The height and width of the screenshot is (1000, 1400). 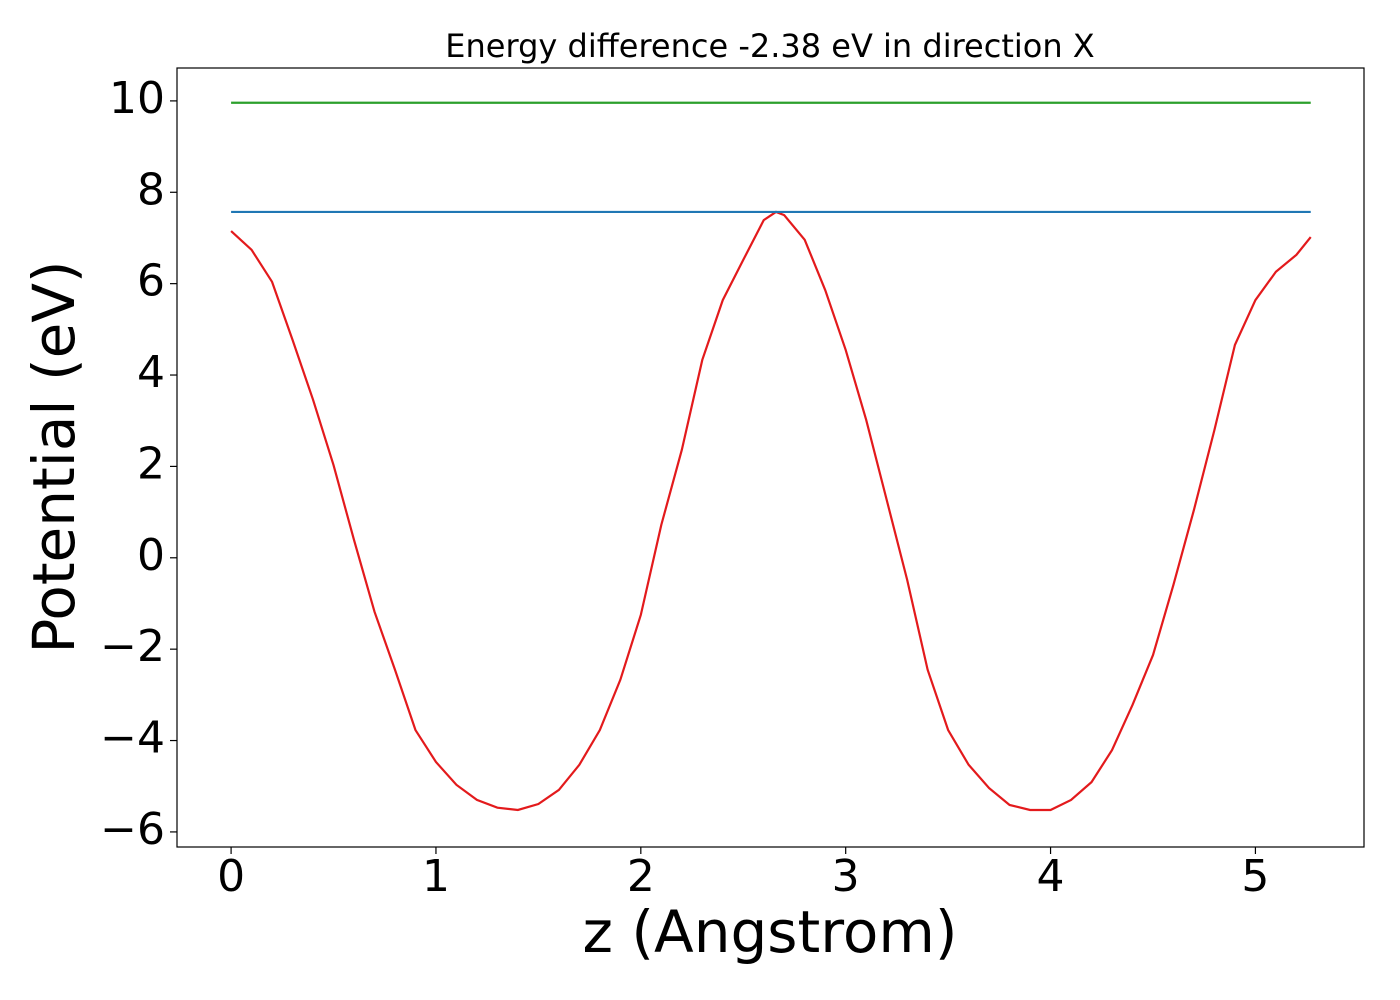 What do you see at coordinates (436, 876) in the screenshot?
I see `x-tick-label: 1` at bounding box center [436, 876].